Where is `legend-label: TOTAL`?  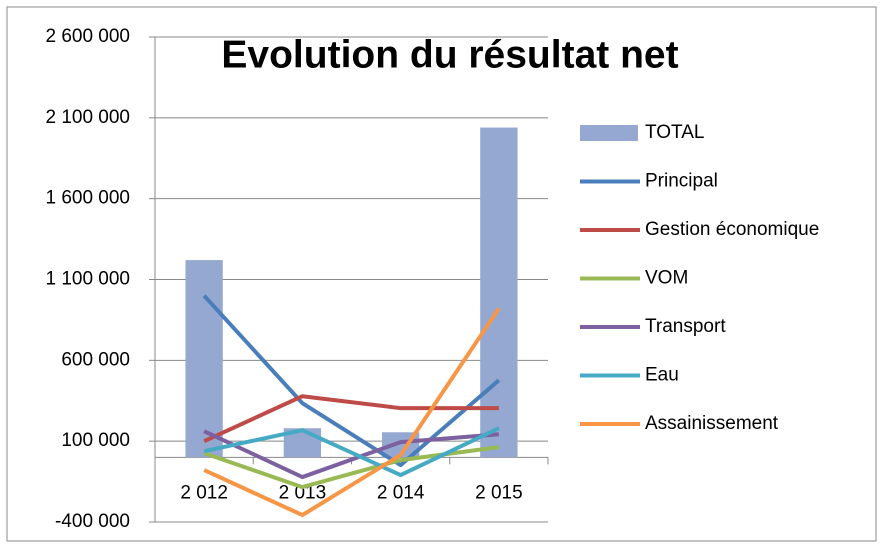 legend-label: TOTAL is located at coordinates (674, 132).